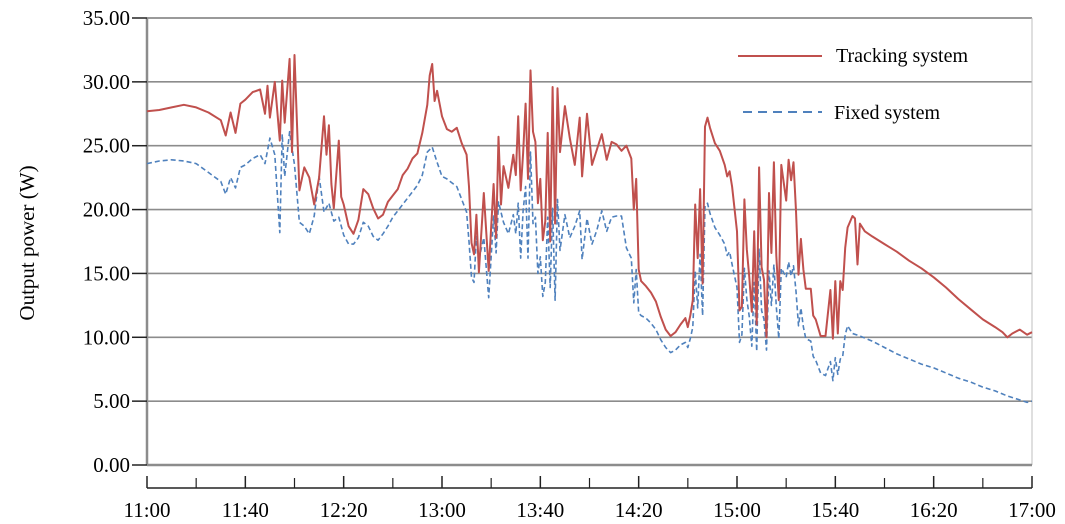  I want to click on x-tick-label: 17:00, so click(1032, 510).